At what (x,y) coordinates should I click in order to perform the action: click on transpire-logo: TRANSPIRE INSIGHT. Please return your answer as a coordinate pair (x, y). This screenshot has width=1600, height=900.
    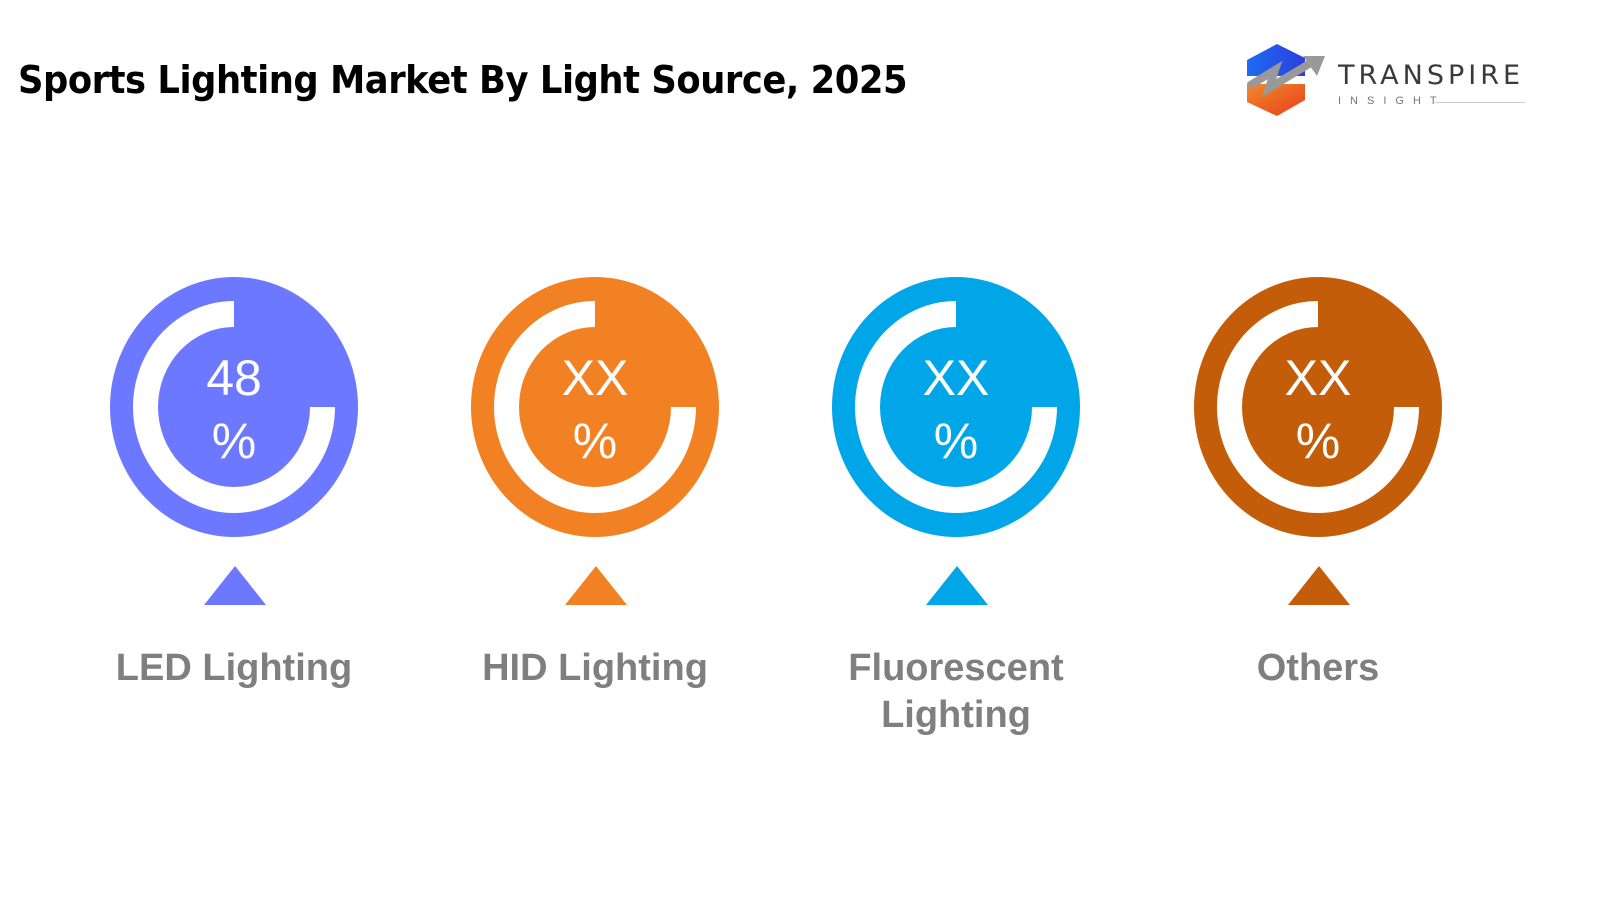
    Looking at the image, I should click on (1385, 81).